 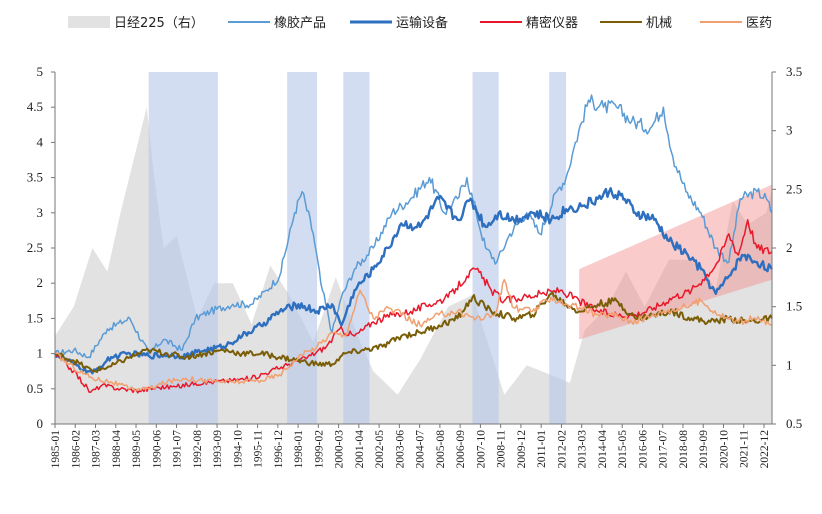 I want to click on x-tick-label: 2002-05, so click(x=380, y=449).